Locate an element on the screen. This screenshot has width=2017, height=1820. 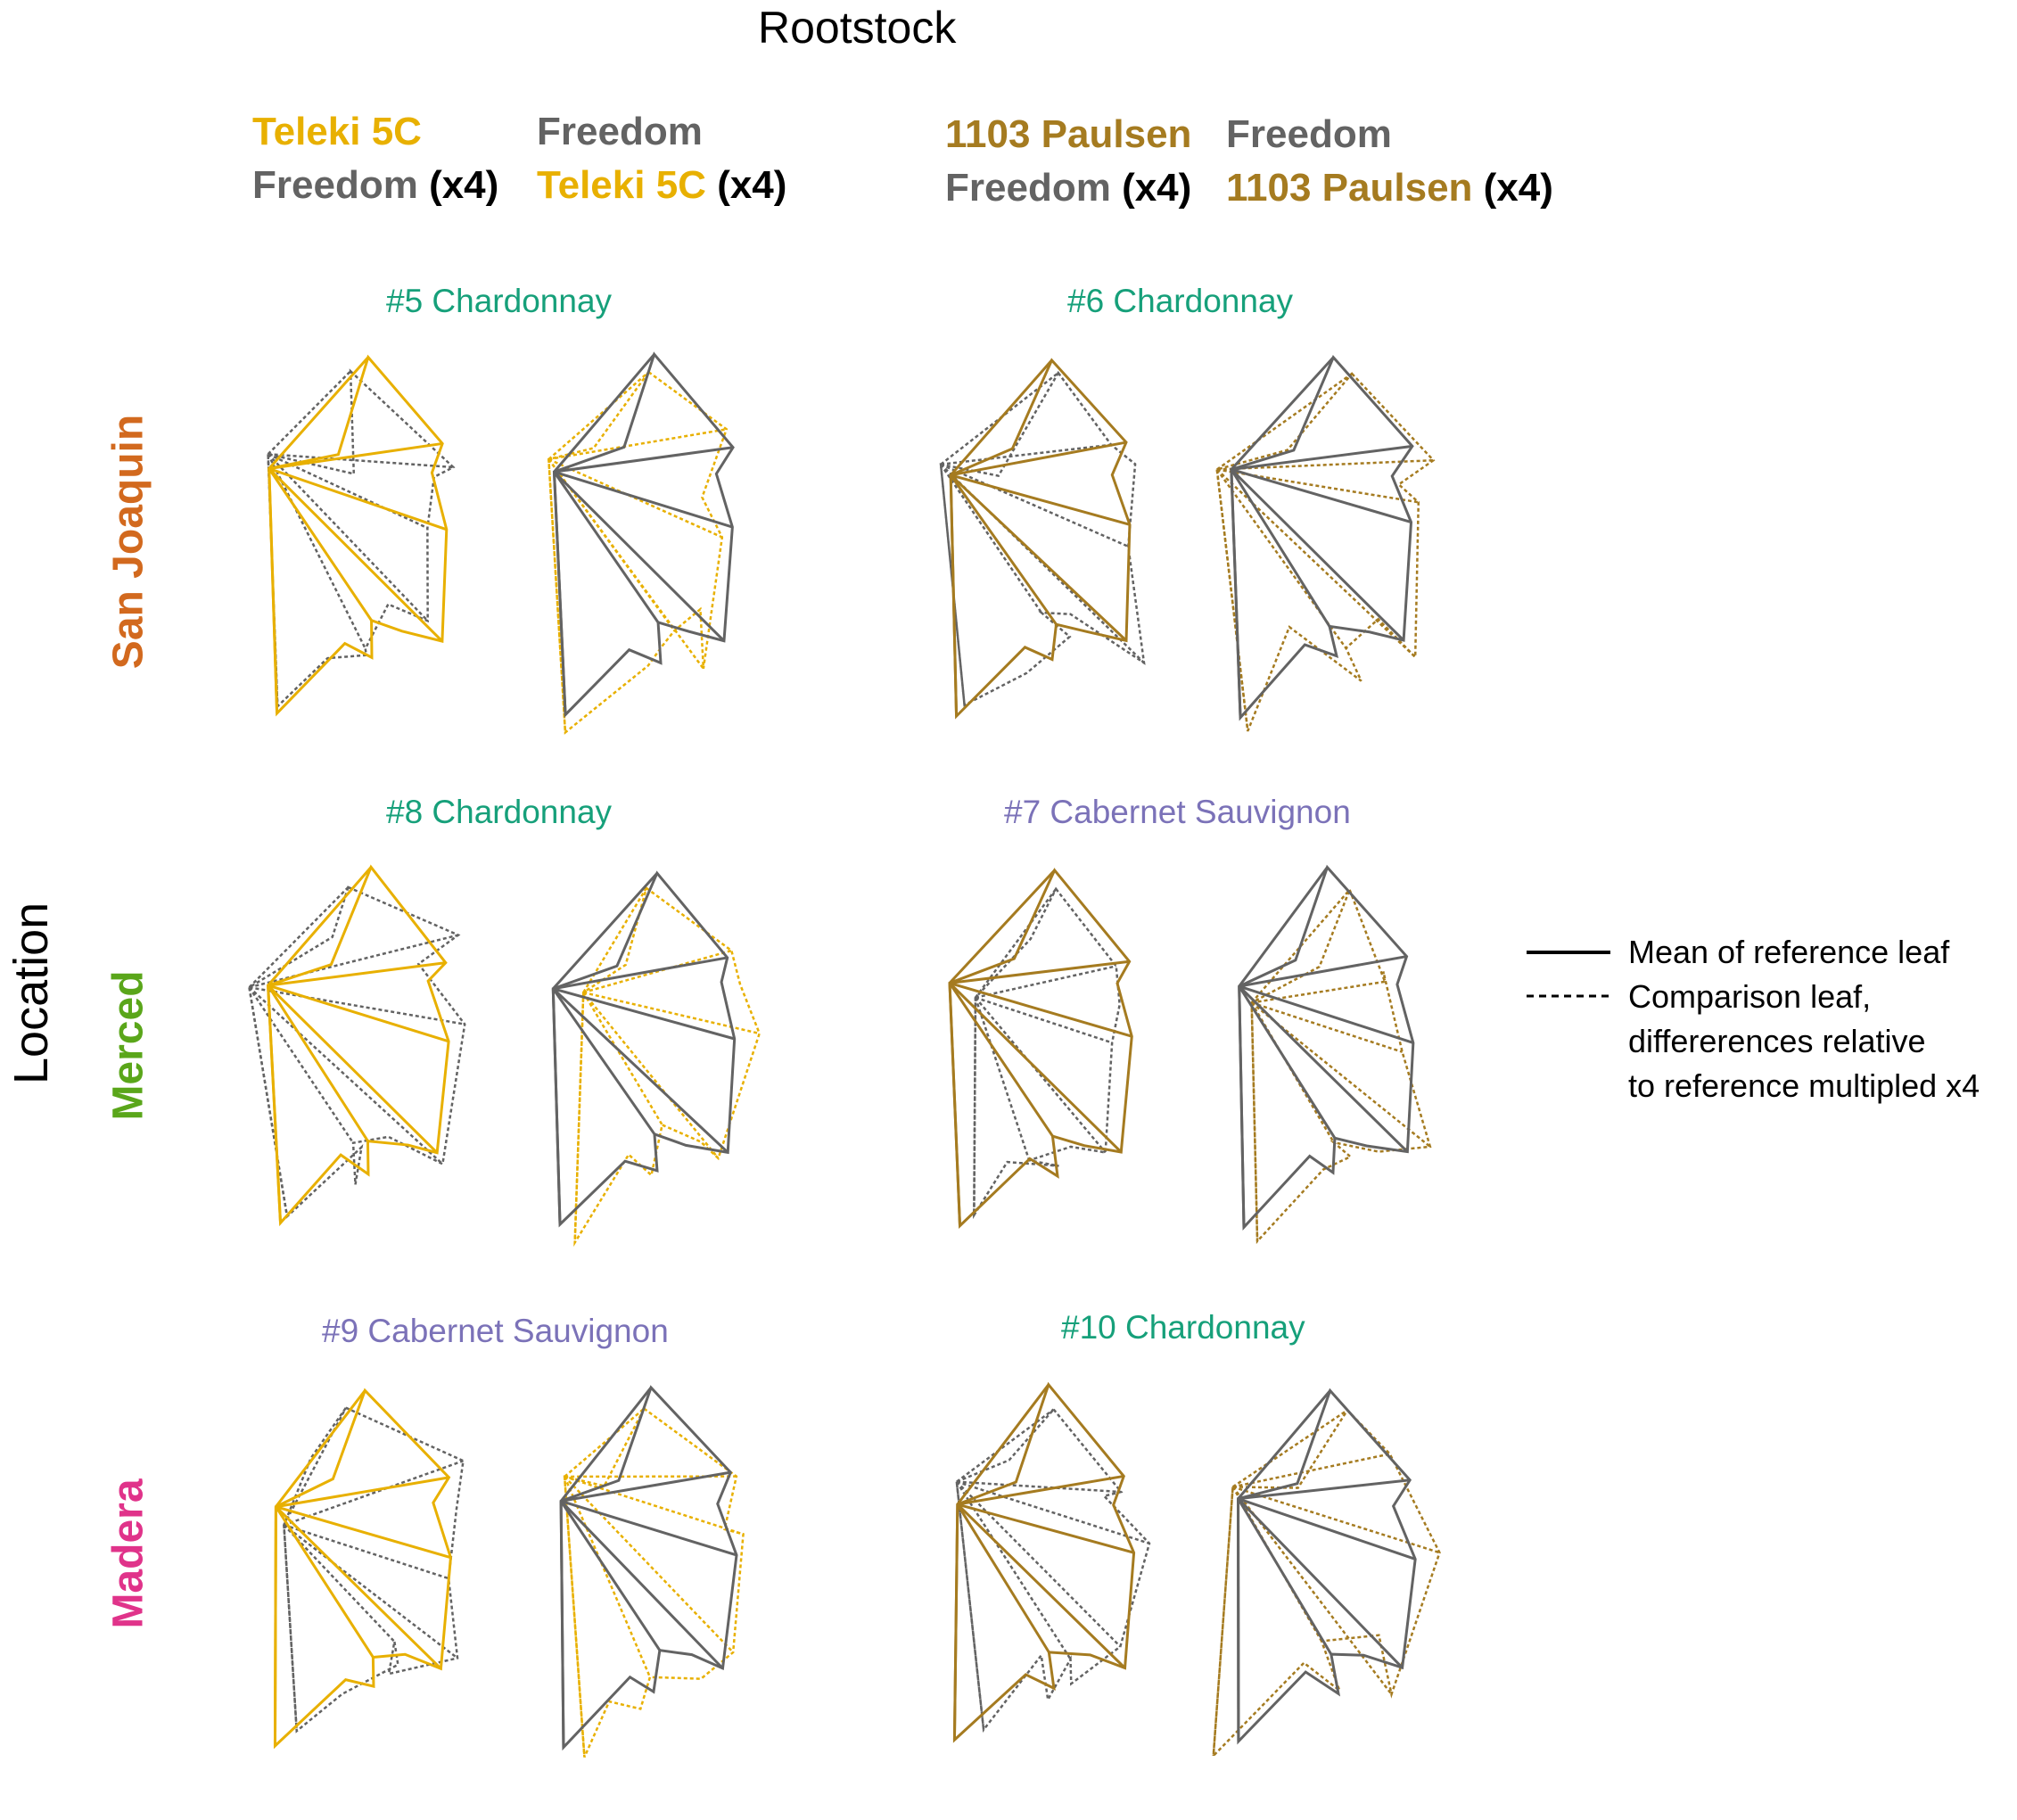
panel-title-8-chardonnay: #8 Chardonnay is located at coordinates (500, 812).